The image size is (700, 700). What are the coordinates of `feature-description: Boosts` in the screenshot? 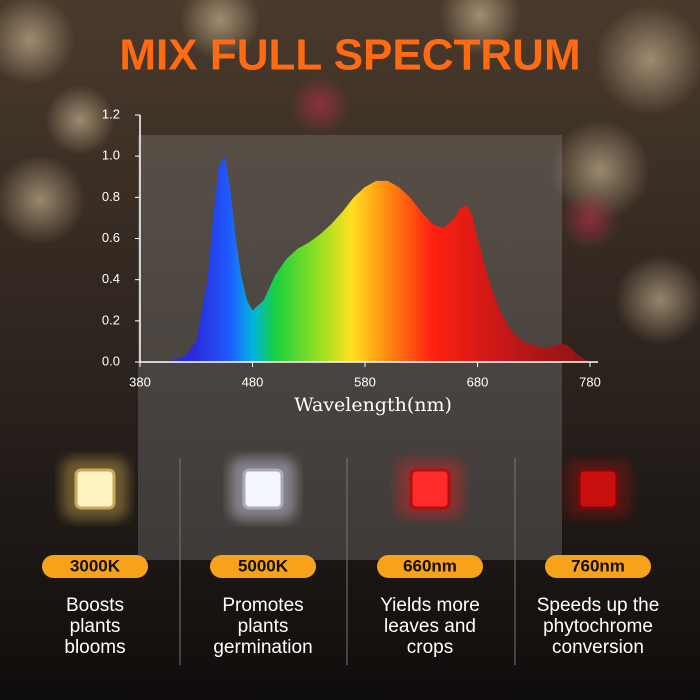 It's located at (95, 605).